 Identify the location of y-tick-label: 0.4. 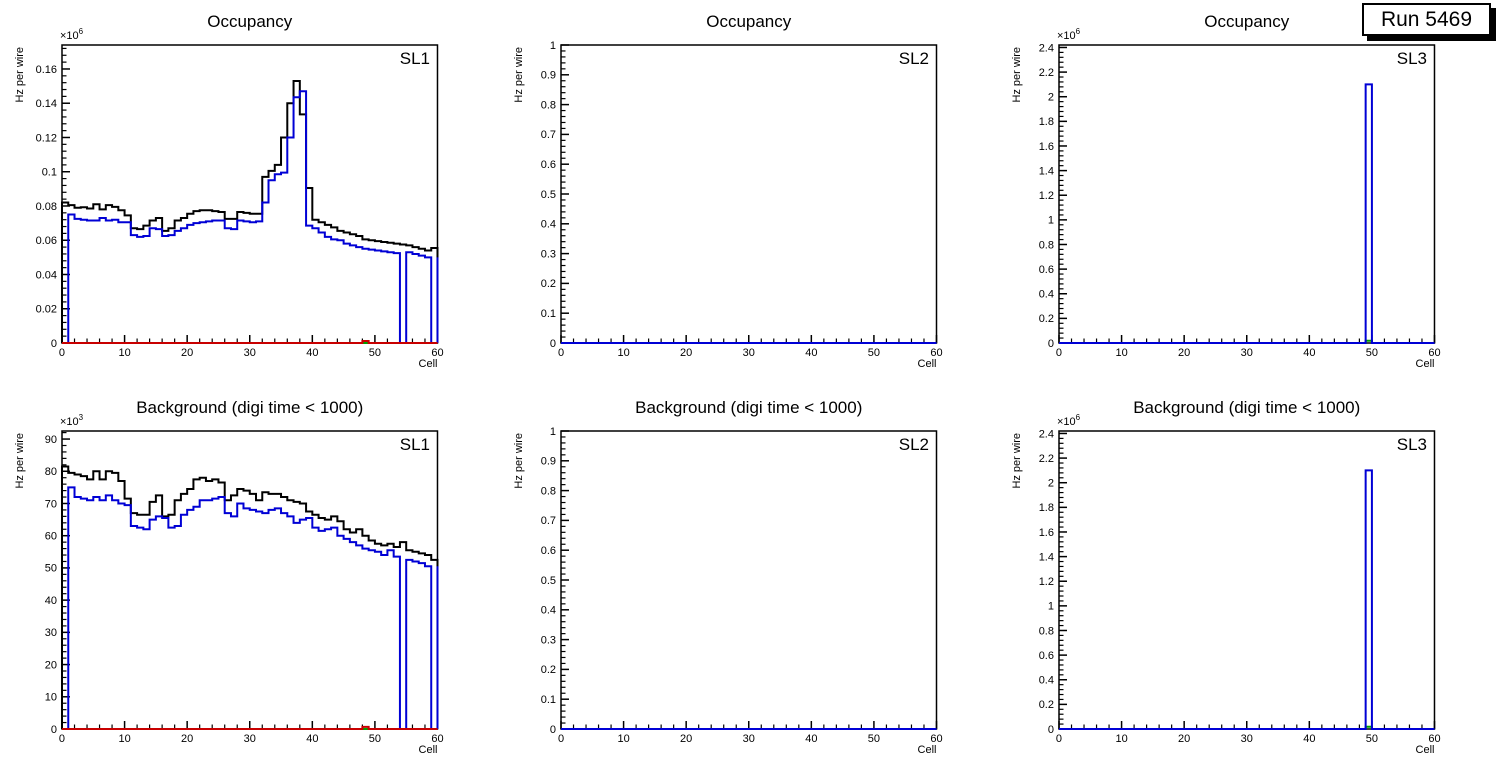
(1046, 295).